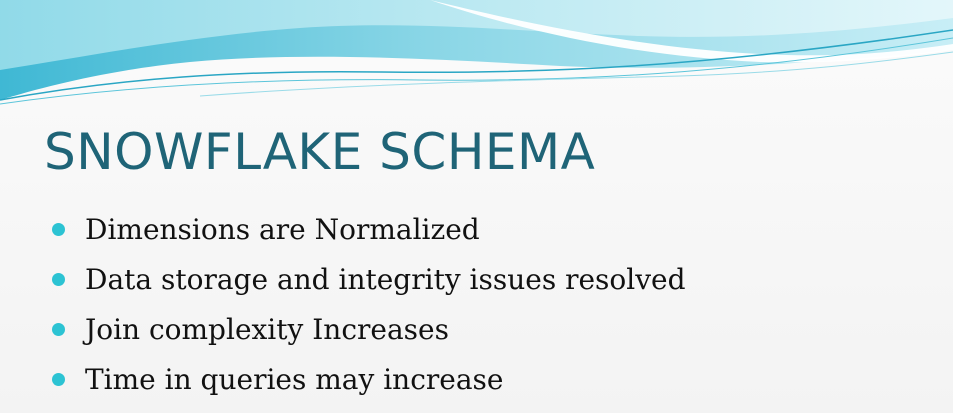 This screenshot has width=953, height=413. I want to click on bullet-item: Dimensions are Normalized, so click(369, 229).